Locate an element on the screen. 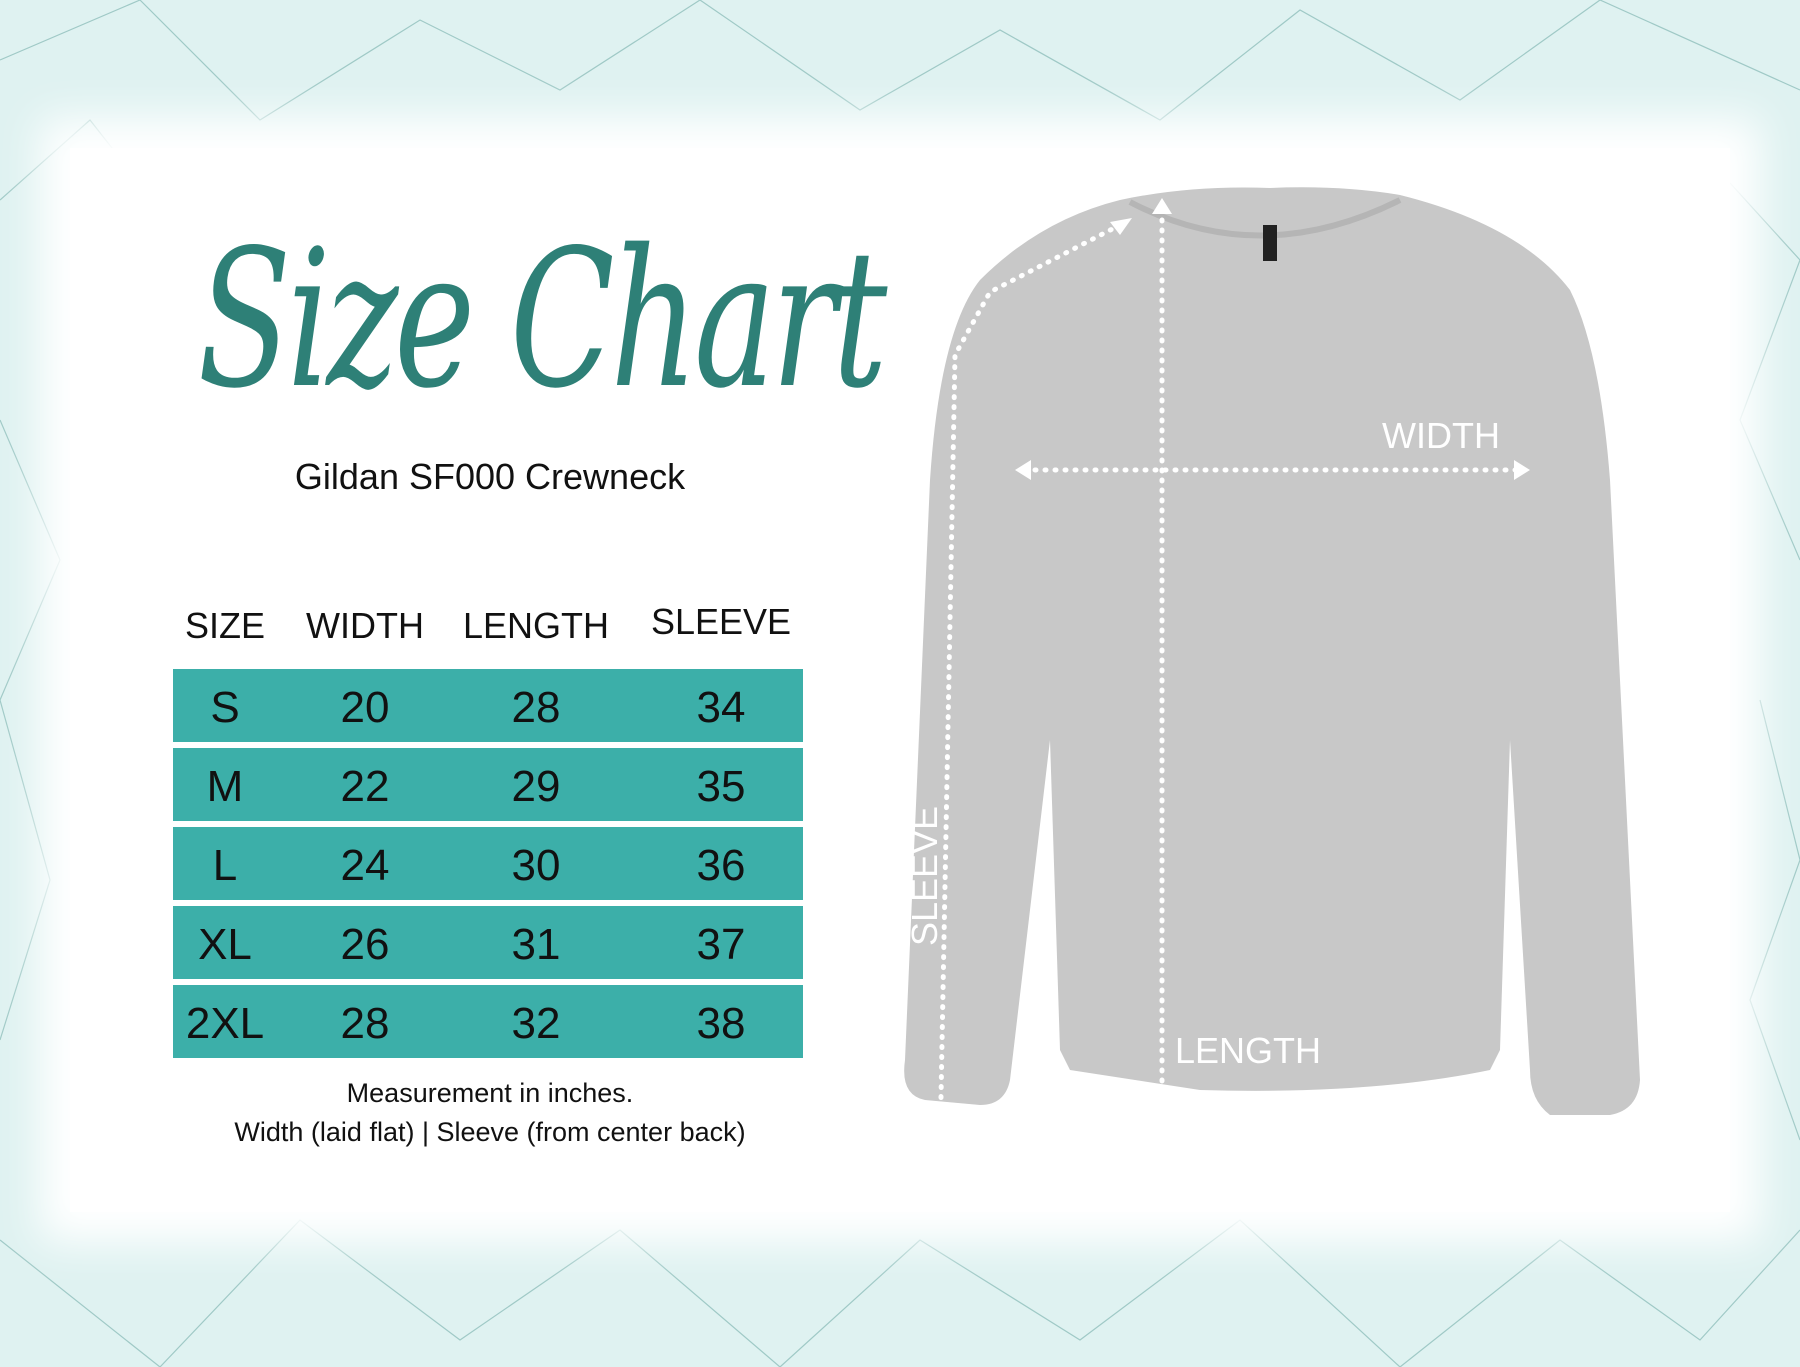  table-row: M 22 29 35 is located at coordinates (488, 784).